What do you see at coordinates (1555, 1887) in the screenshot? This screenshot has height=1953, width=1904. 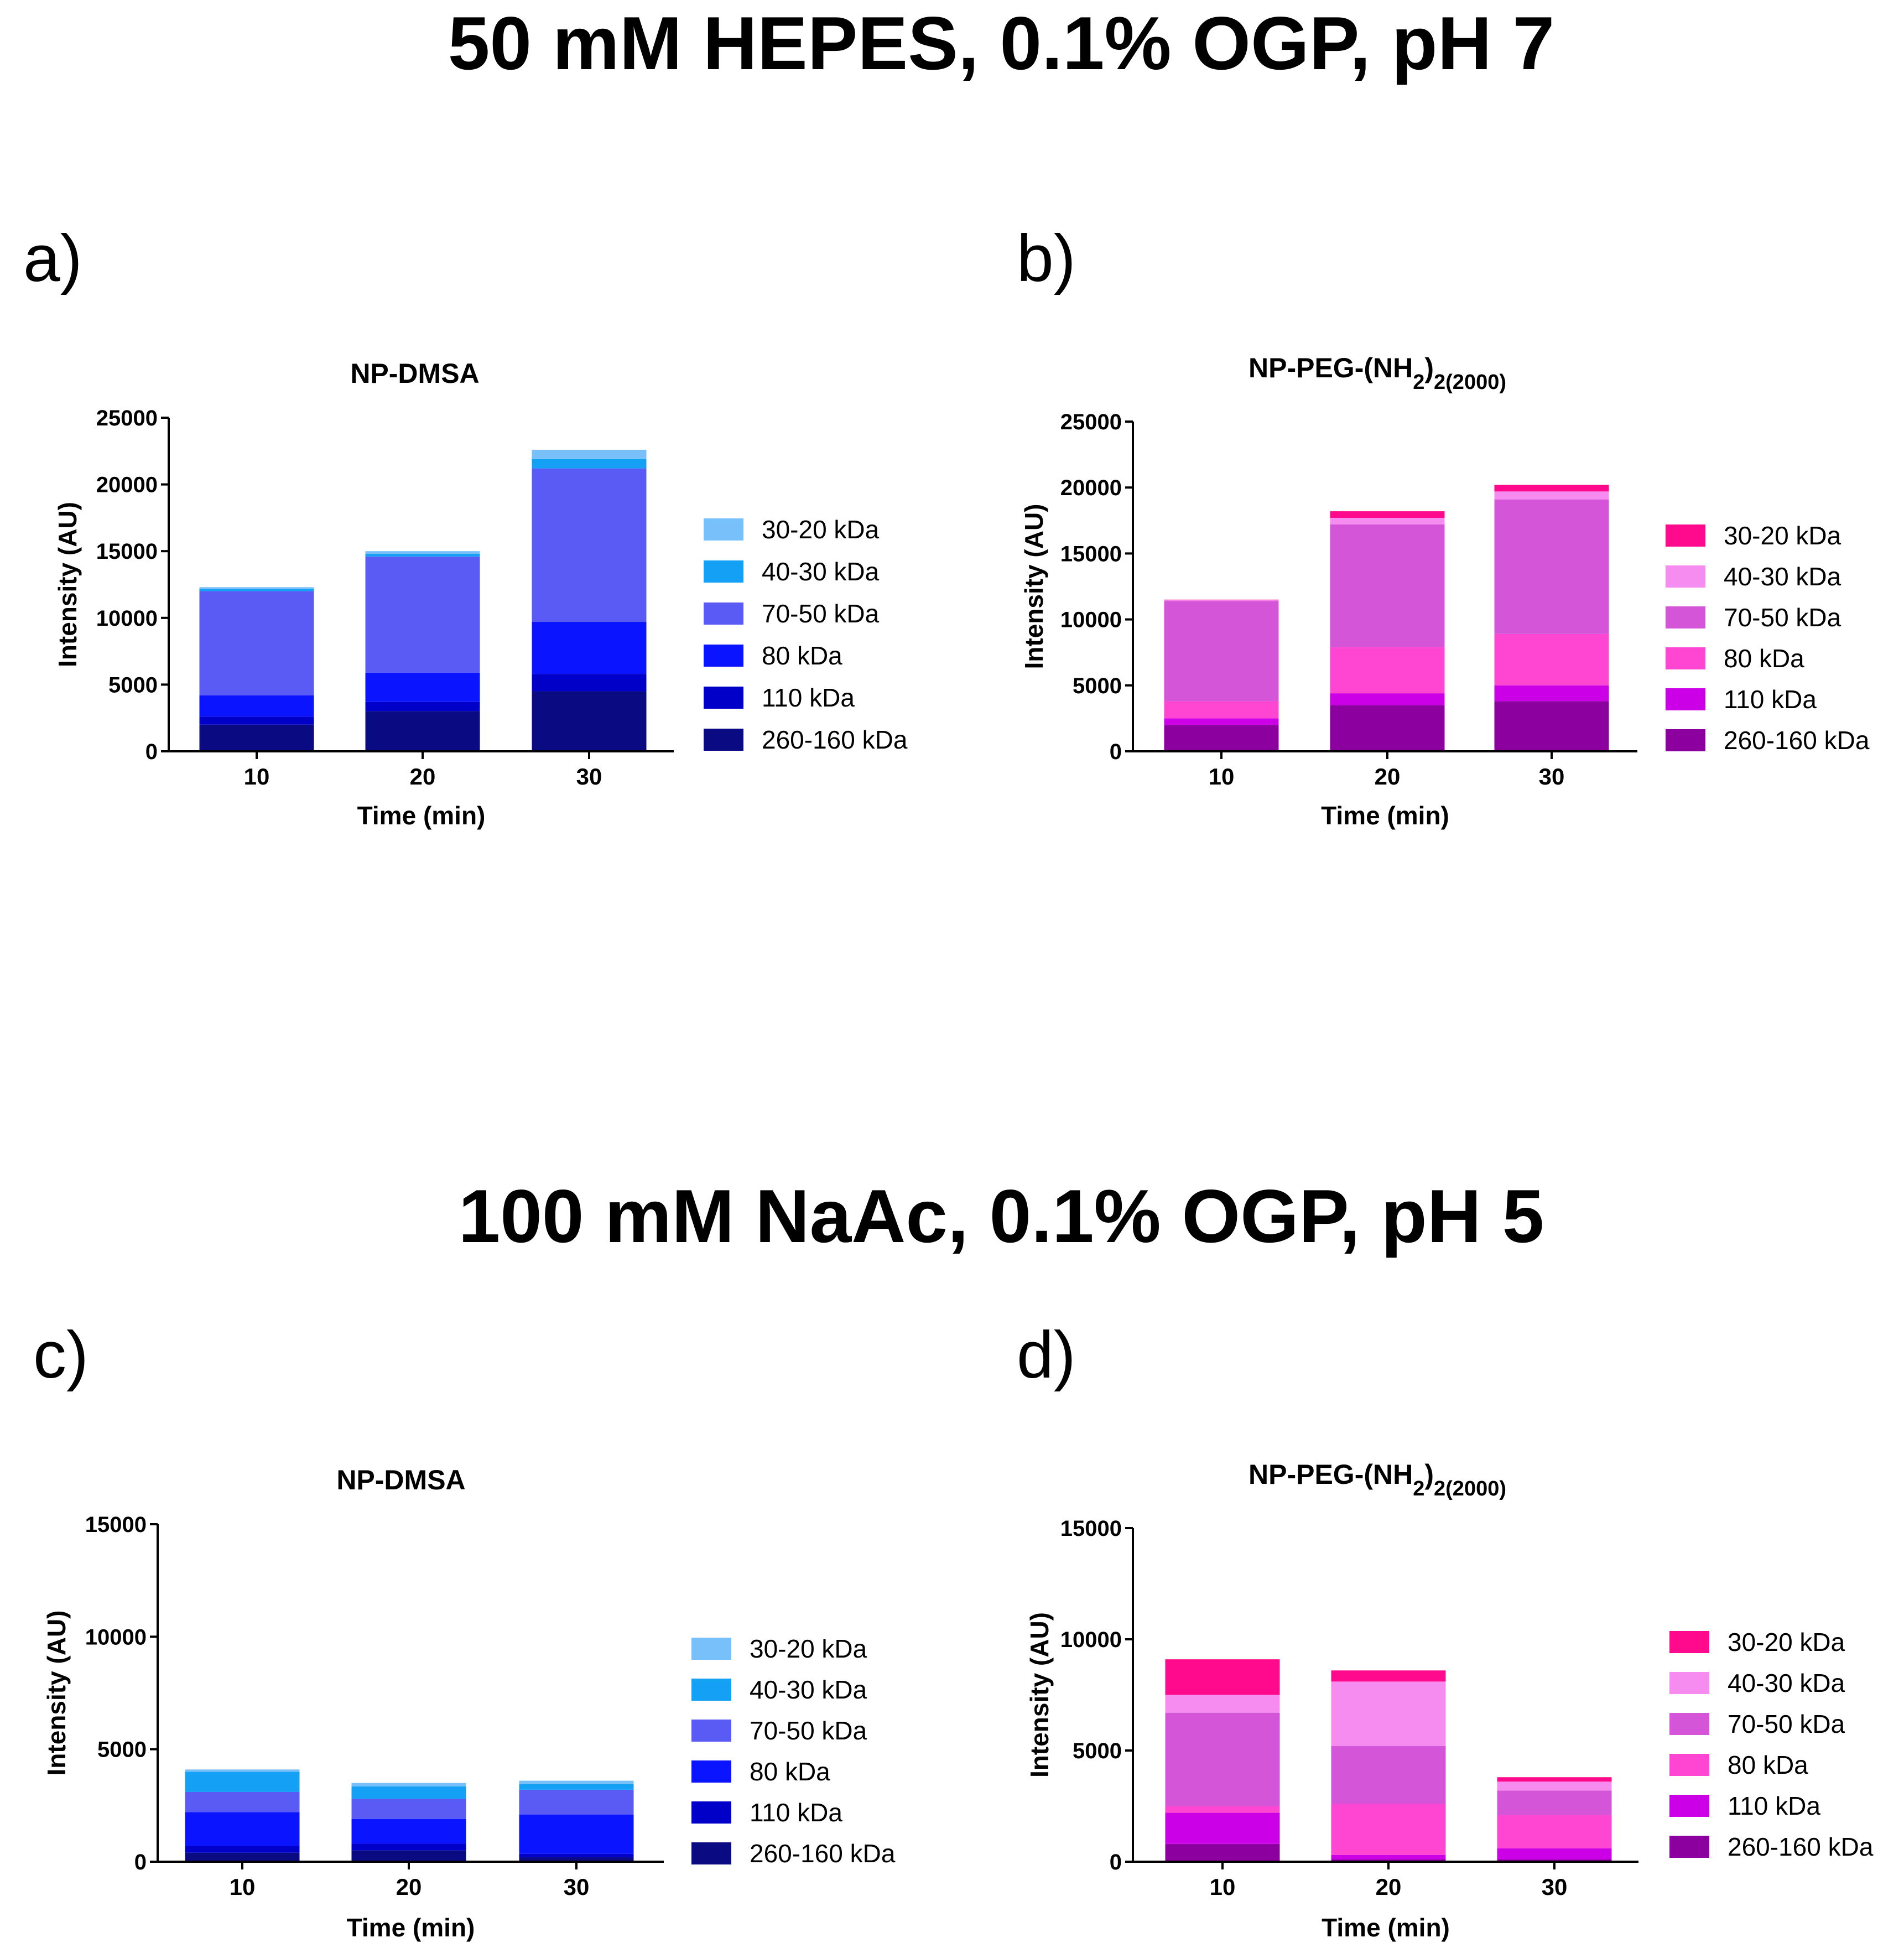 I see `x-tick-label: 30` at bounding box center [1555, 1887].